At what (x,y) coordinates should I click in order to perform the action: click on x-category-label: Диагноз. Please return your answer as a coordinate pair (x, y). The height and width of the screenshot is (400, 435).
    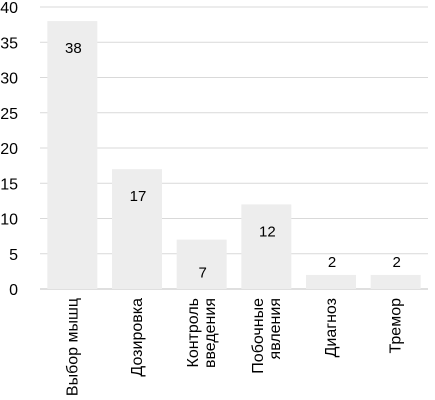
    Looking at the image, I should click on (331, 327).